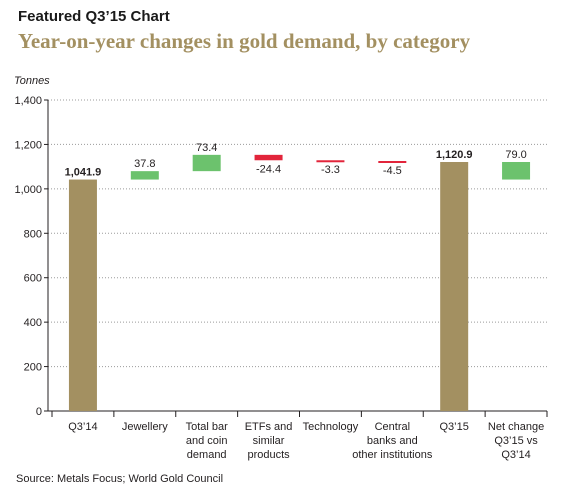 This screenshot has height=501, width=577. I want to click on y-tick-label: 1,400, so click(28, 101).